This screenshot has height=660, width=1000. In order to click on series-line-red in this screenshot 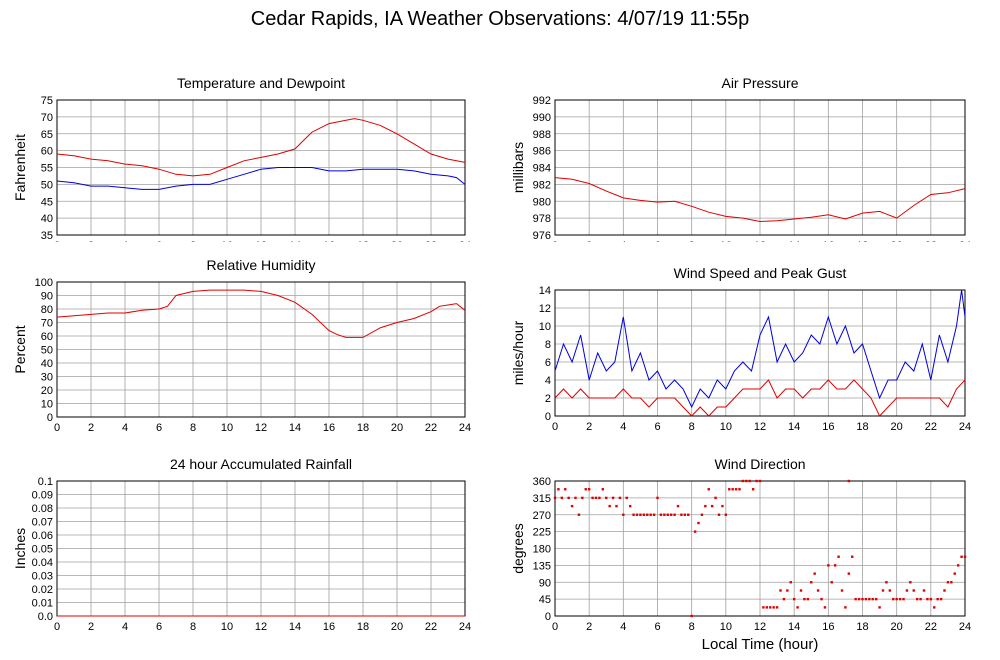, I will do `click(261, 313)`.